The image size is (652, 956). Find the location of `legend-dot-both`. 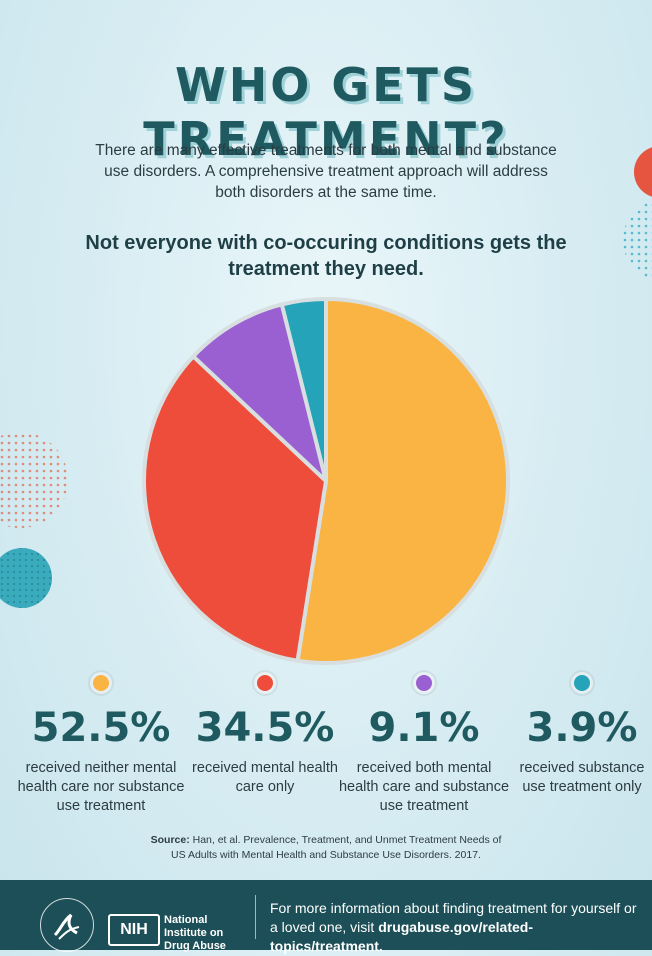

legend-dot-both is located at coordinates (424, 683).